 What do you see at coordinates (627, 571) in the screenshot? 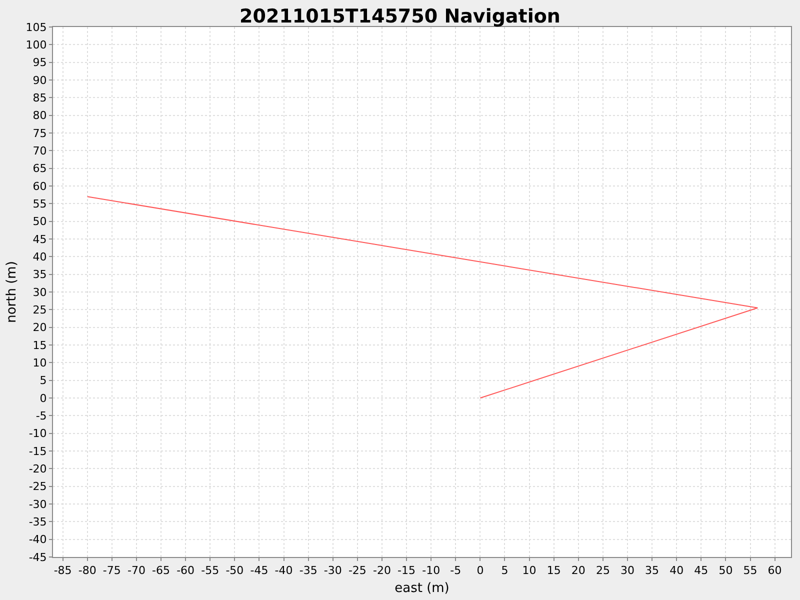
I see `x-tick-label: 30` at bounding box center [627, 571].